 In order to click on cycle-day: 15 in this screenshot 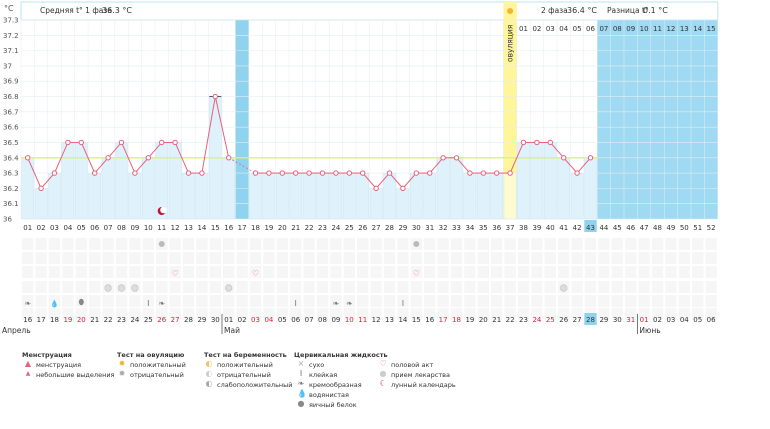, I will do `click(215, 228)`.